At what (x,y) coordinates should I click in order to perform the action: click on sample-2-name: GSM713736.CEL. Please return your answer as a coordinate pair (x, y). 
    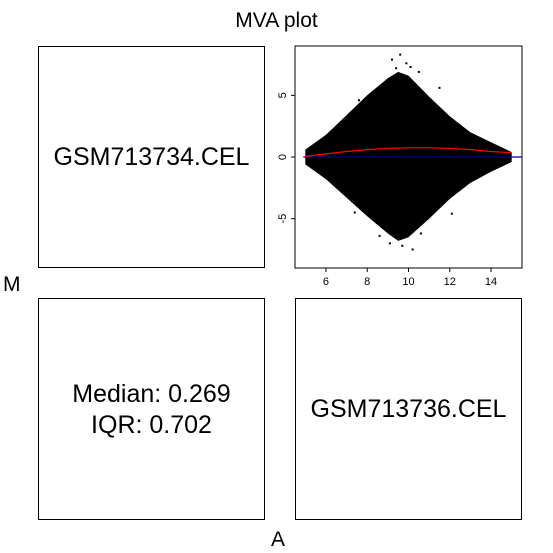
    Looking at the image, I should click on (408, 408).